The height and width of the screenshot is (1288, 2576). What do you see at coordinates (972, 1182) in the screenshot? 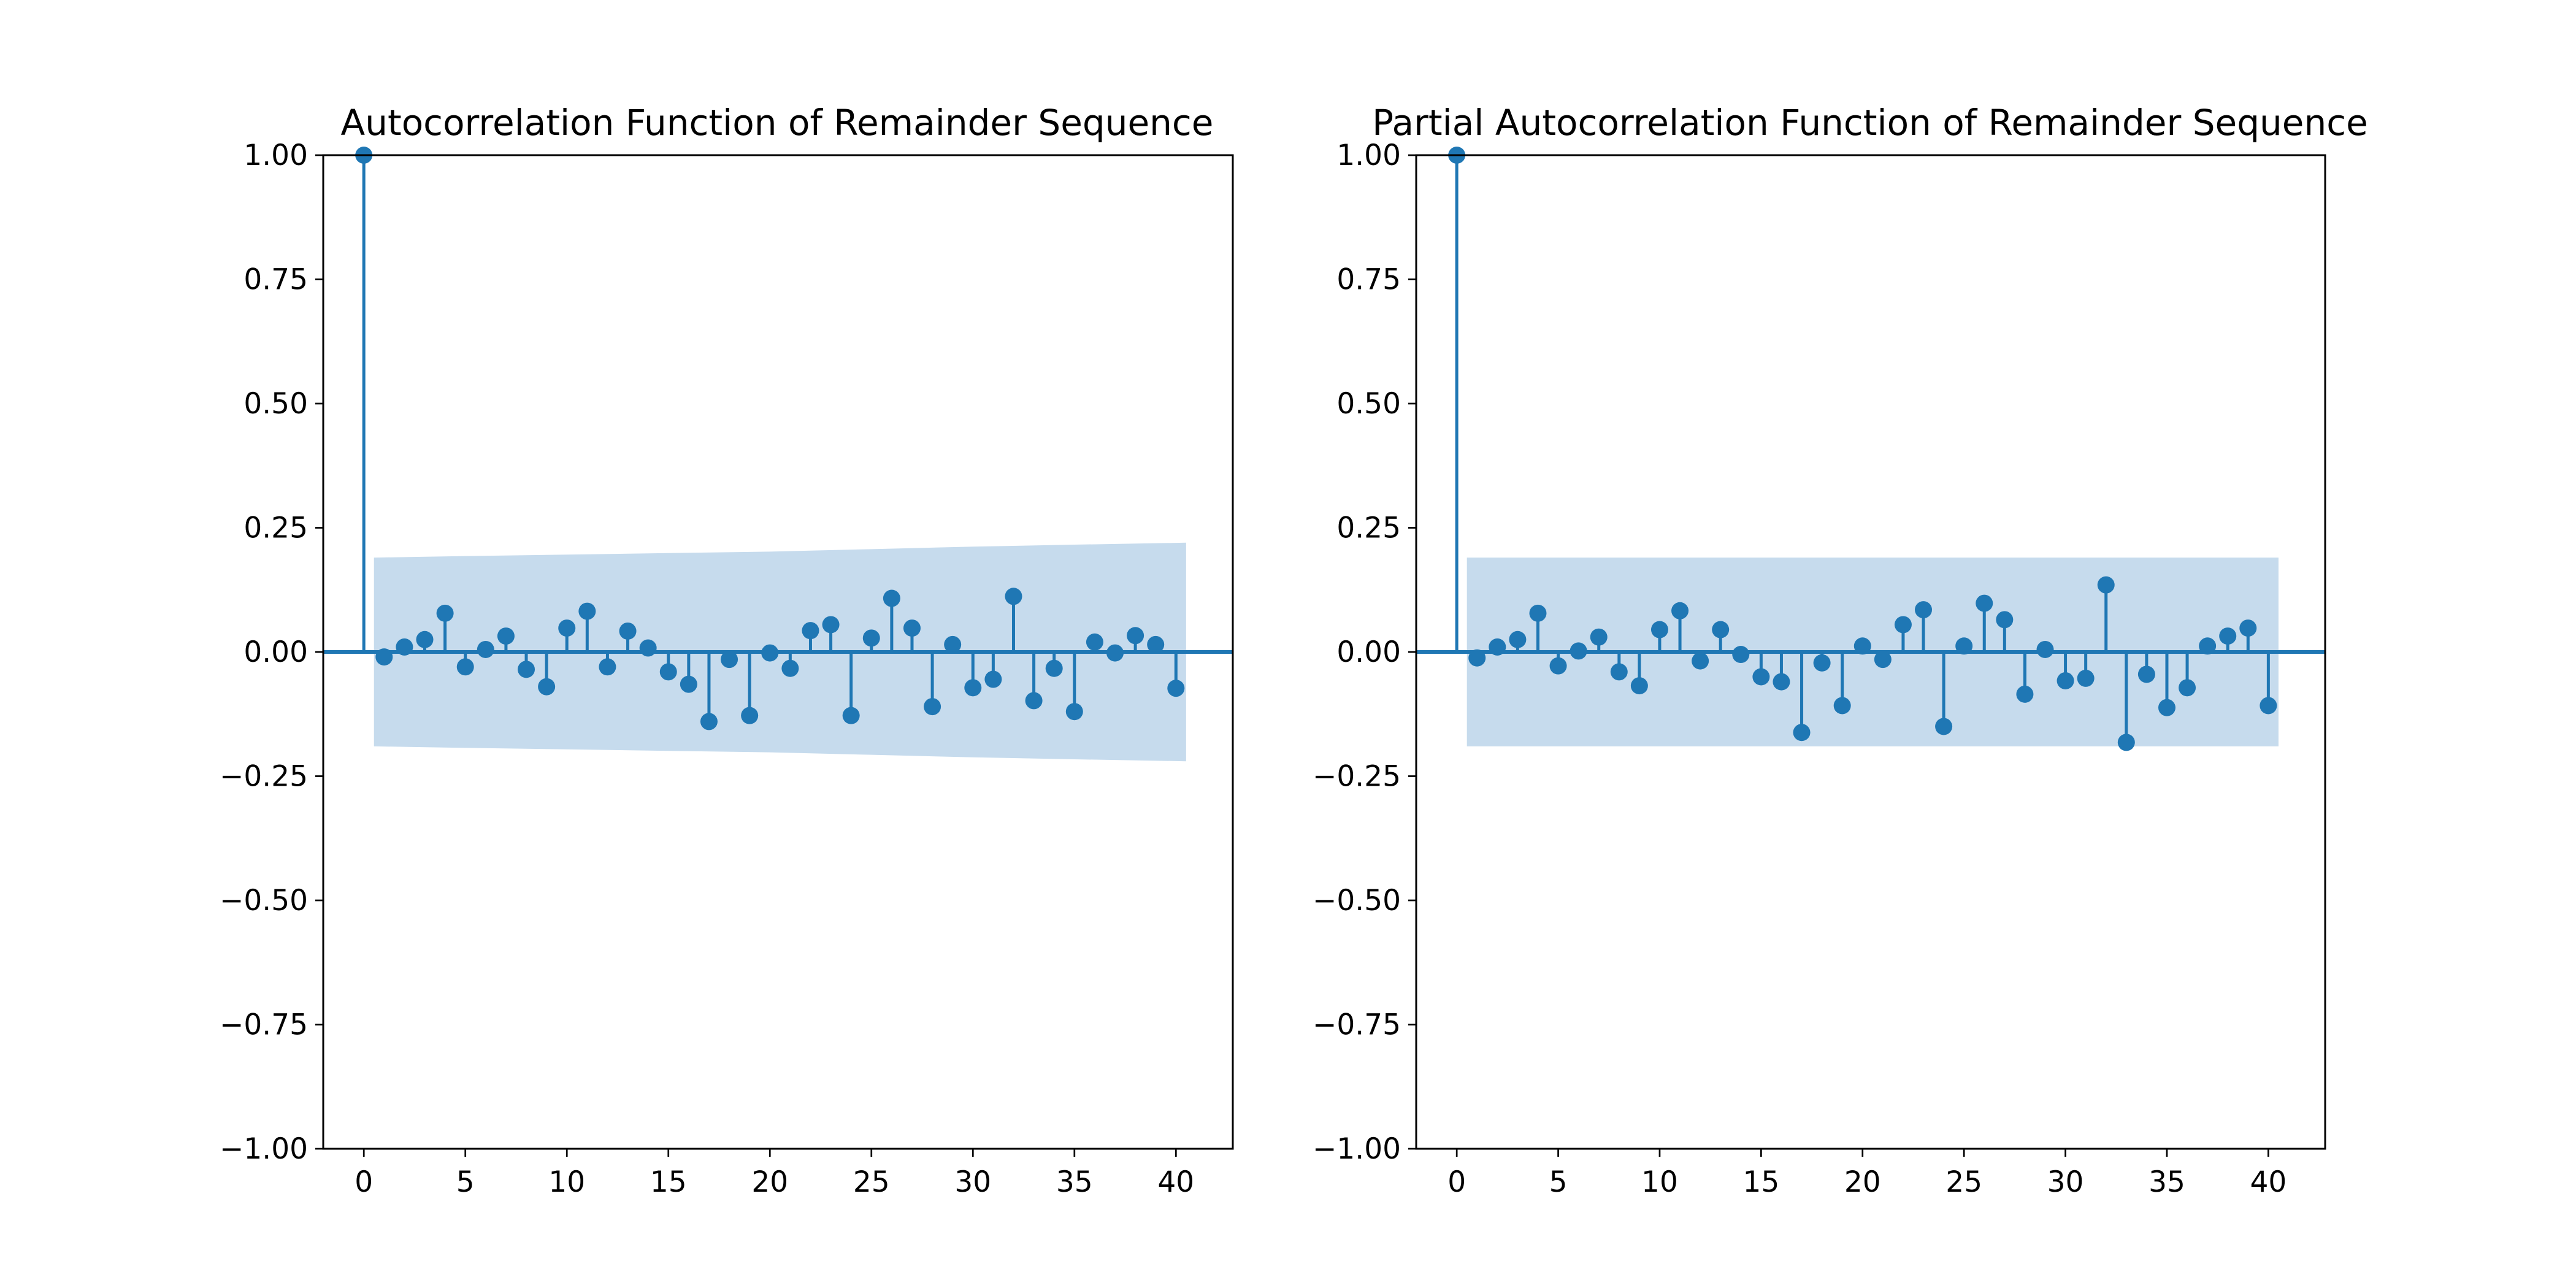
I see `acf-x-tick-label: 30` at bounding box center [972, 1182].